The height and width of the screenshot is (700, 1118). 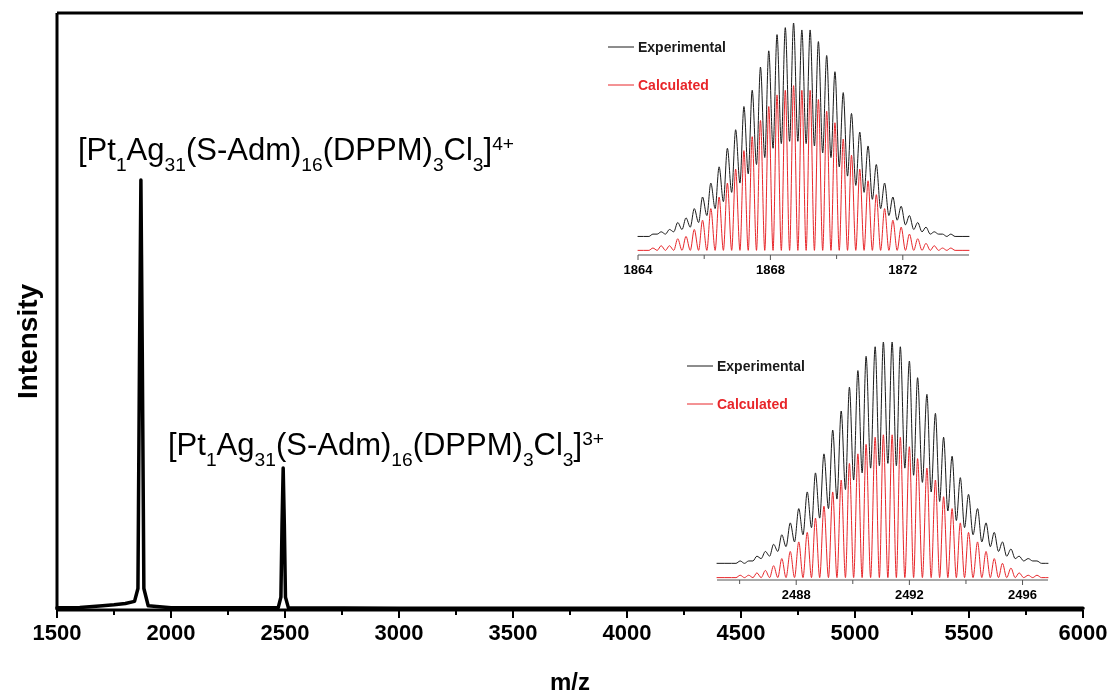 What do you see at coordinates (638, 269) in the screenshot?
I see `x-tick-label: 1864` at bounding box center [638, 269].